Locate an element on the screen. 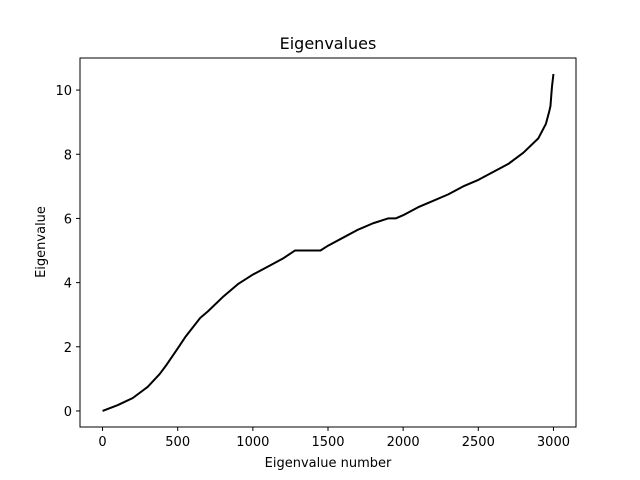 The image size is (640, 480). x-tick-label: 0 is located at coordinates (102, 442).